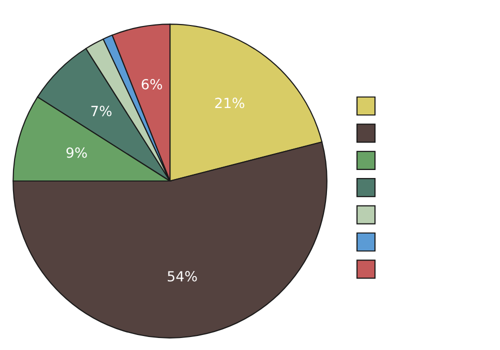 The width and height of the screenshot is (500, 350). I want to click on data-label: 9%, so click(76, 152).